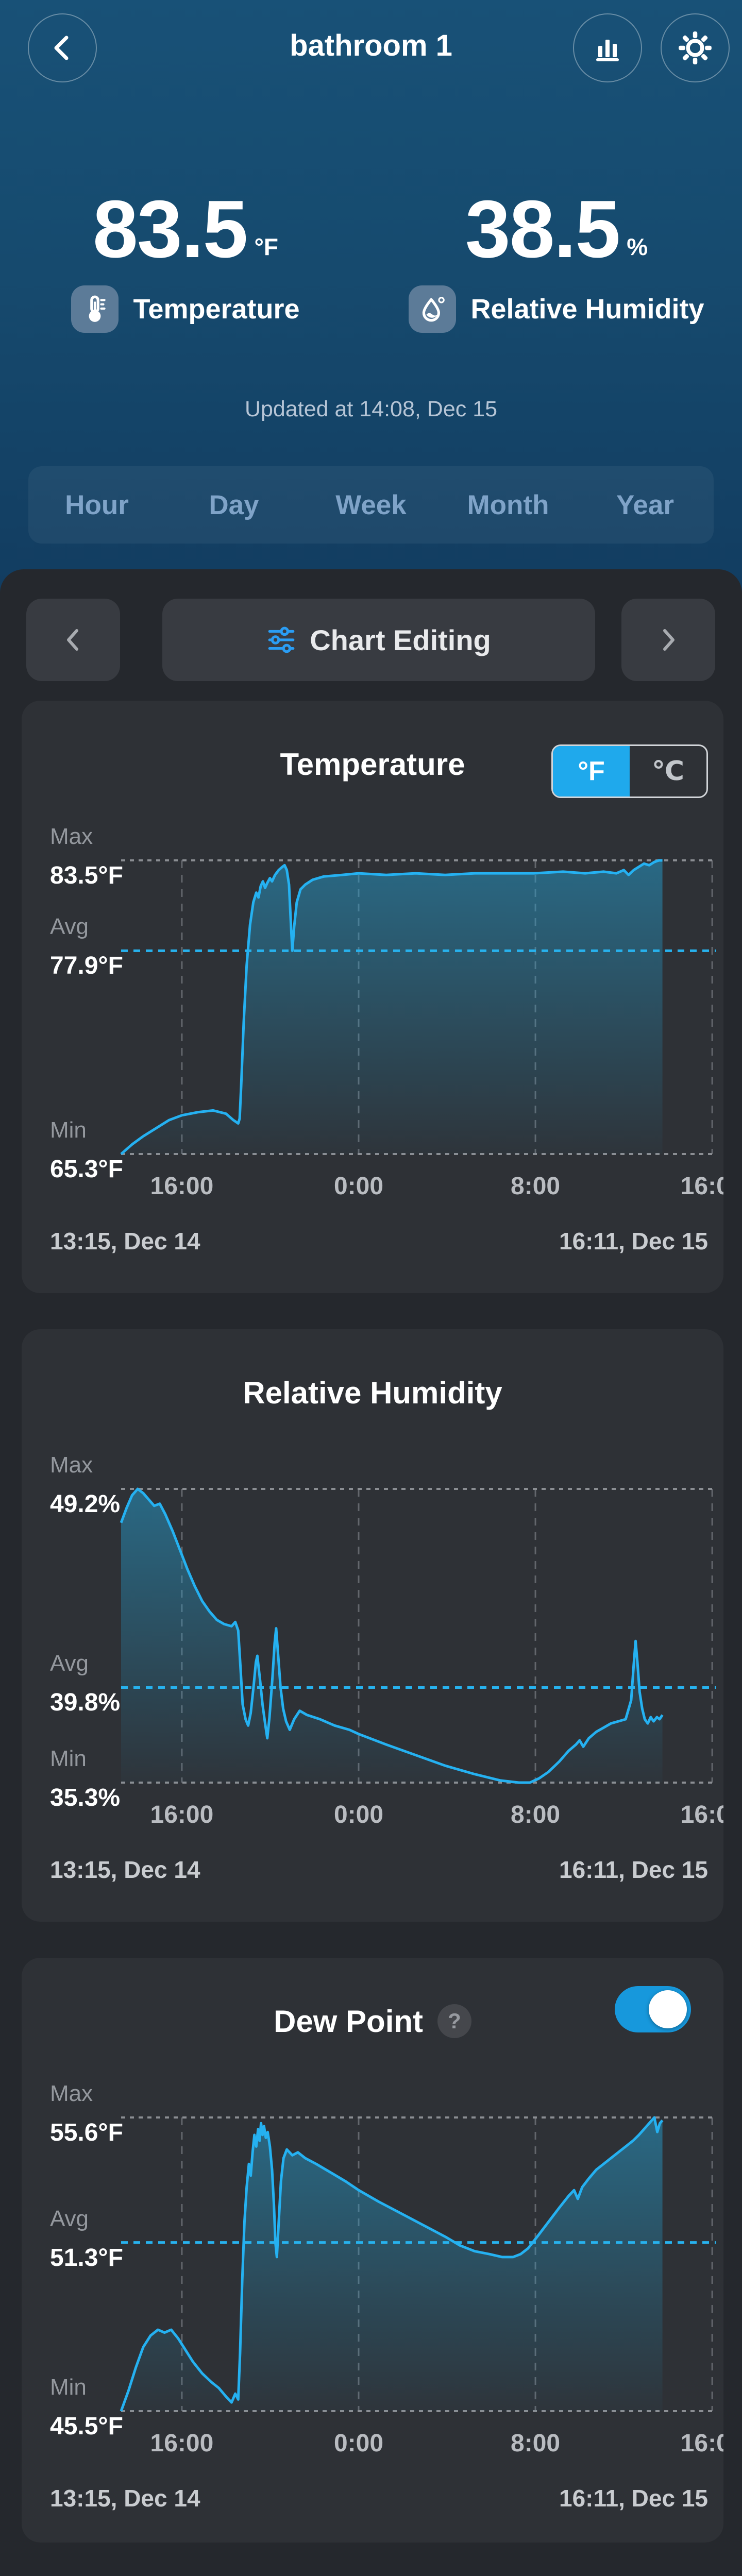  Describe the element at coordinates (95, 1683) in the screenshot. I see `avg-readout: Avg 39.8%` at that location.